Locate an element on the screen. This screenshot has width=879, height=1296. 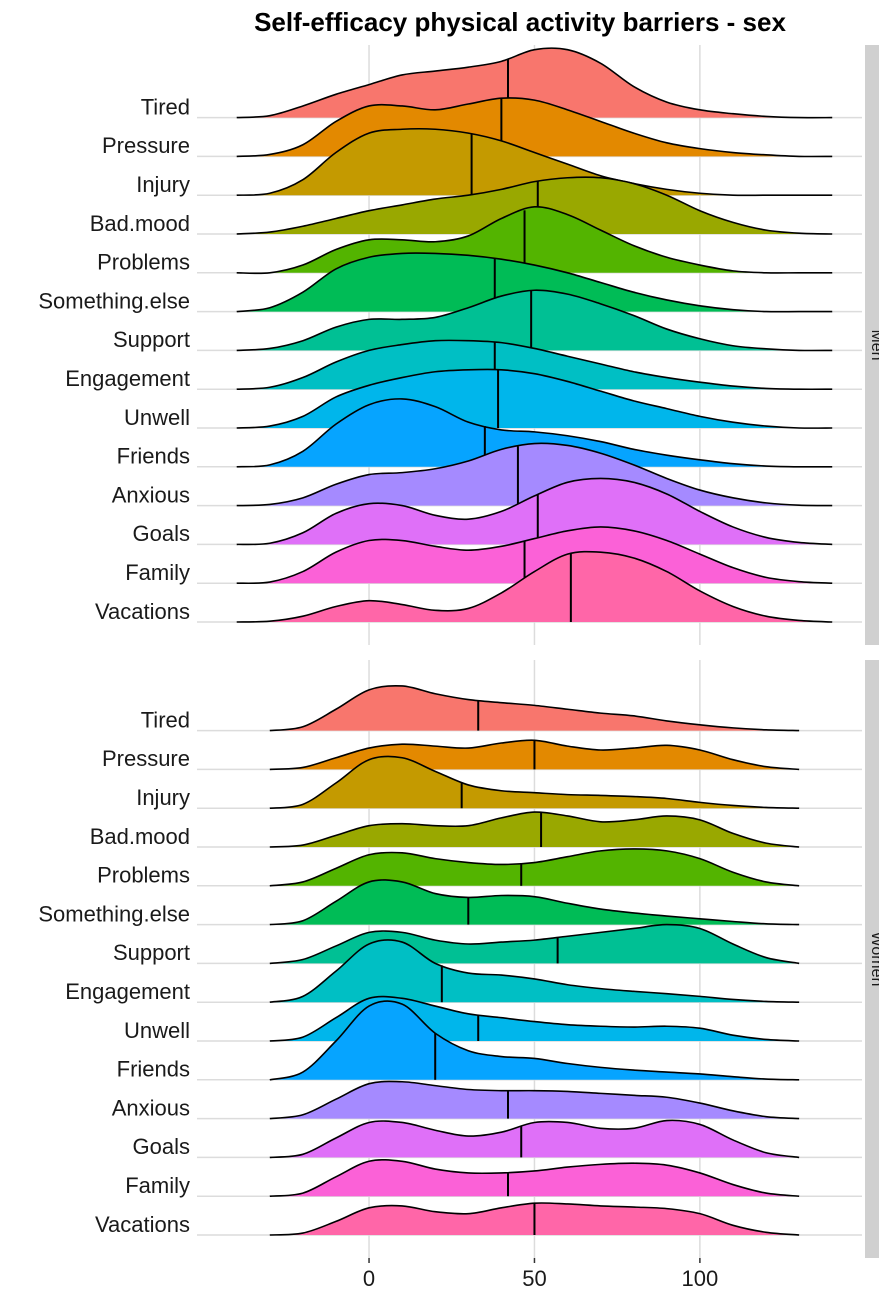
facet-label: Women is located at coordinates (873, 959).